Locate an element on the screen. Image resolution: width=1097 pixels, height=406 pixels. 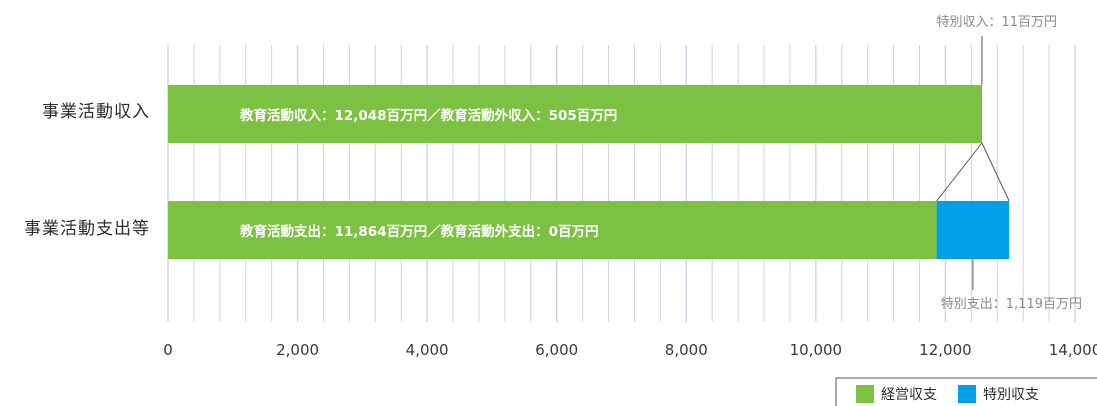
x-tick-label: 4,000 is located at coordinates (427, 350).